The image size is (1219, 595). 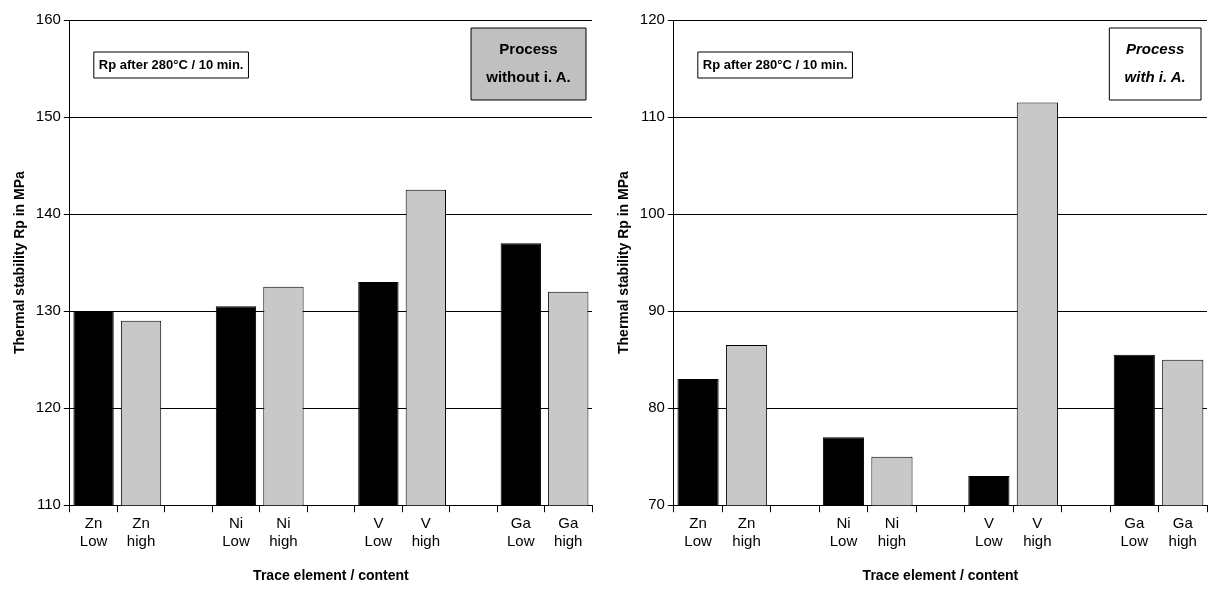 What do you see at coordinates (528, 63) in the screenshot?
I see `annotation: Process without i. A.` at bounding box center [528, 63].